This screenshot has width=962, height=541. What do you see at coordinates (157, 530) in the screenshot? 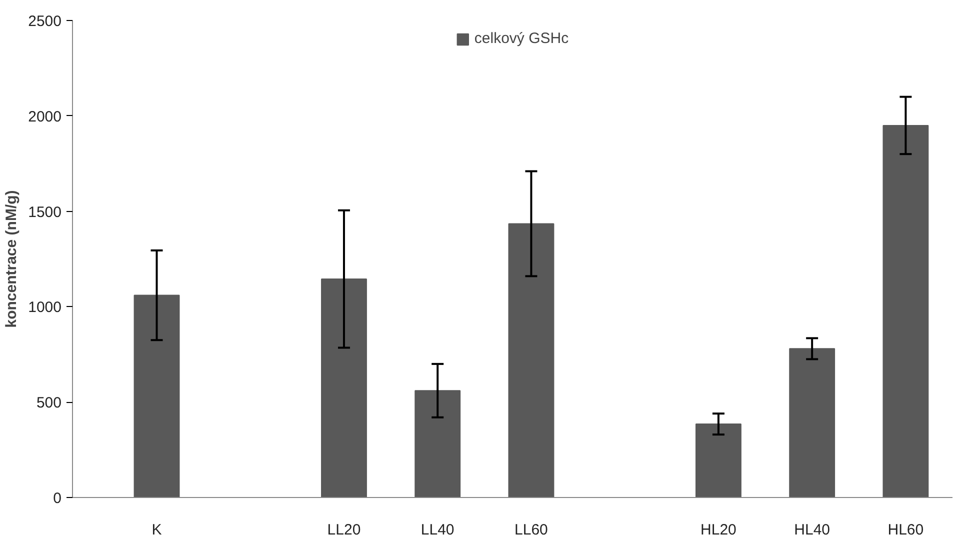
I see `x-tick-label: K` at bounding box center [157, 530].